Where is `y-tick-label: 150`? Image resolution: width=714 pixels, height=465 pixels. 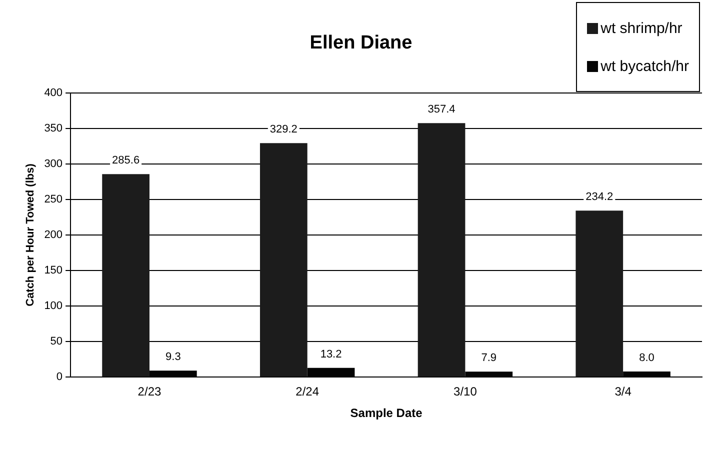
y-tick-label: 150 is located at coordinates (53, 270).